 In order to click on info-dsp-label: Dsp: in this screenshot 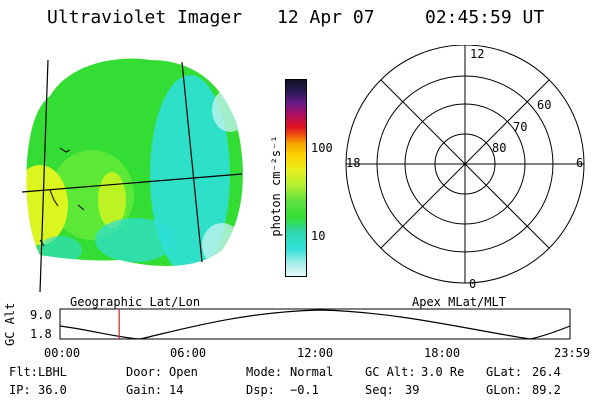, I will do `click(260, 390)`.